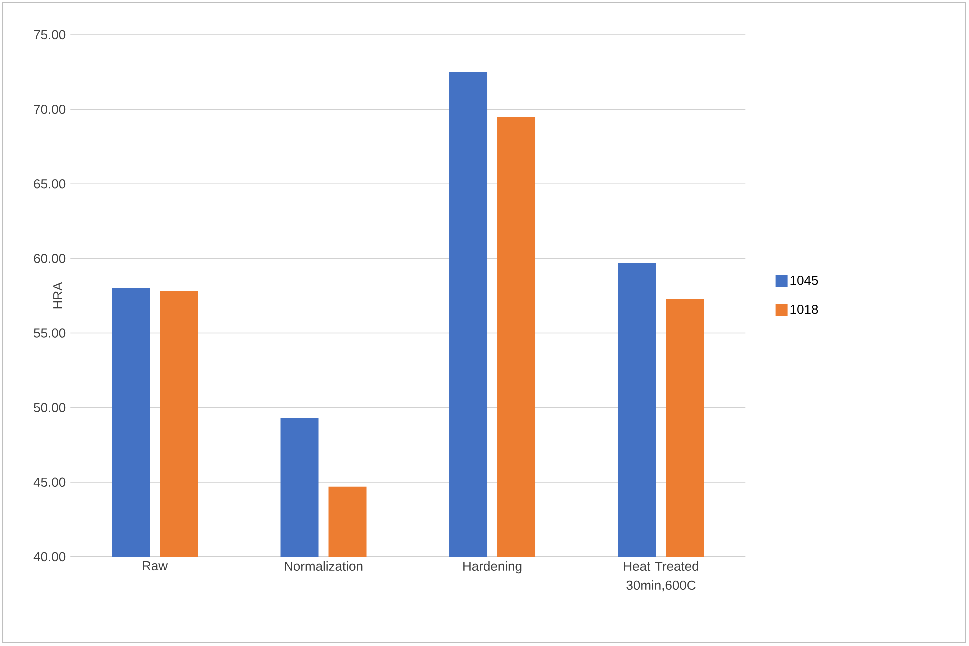 This screenshot has width=969, height=646. Describe the element at coordinates (58, 295) in the screenshot. I see `y-axis-title: HRA` at that location.